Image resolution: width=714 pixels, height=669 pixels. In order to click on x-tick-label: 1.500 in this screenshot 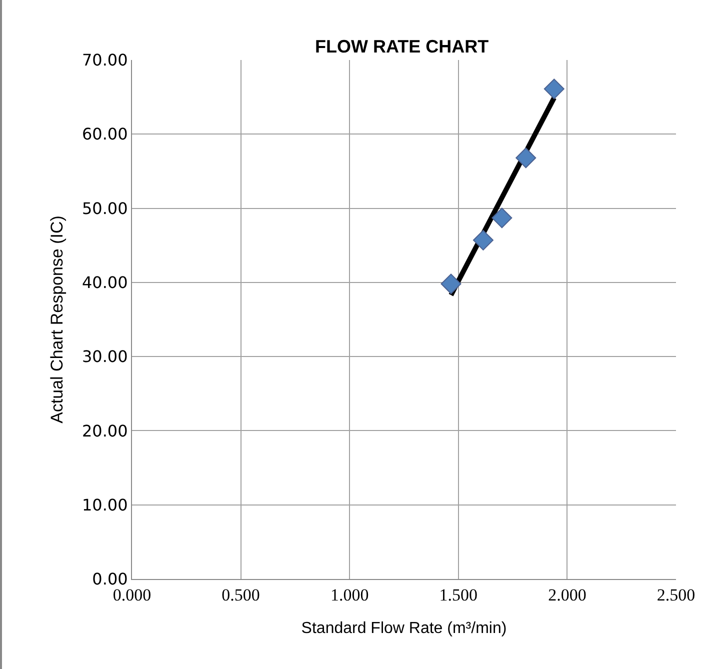, I will do `click(458, 594)`.